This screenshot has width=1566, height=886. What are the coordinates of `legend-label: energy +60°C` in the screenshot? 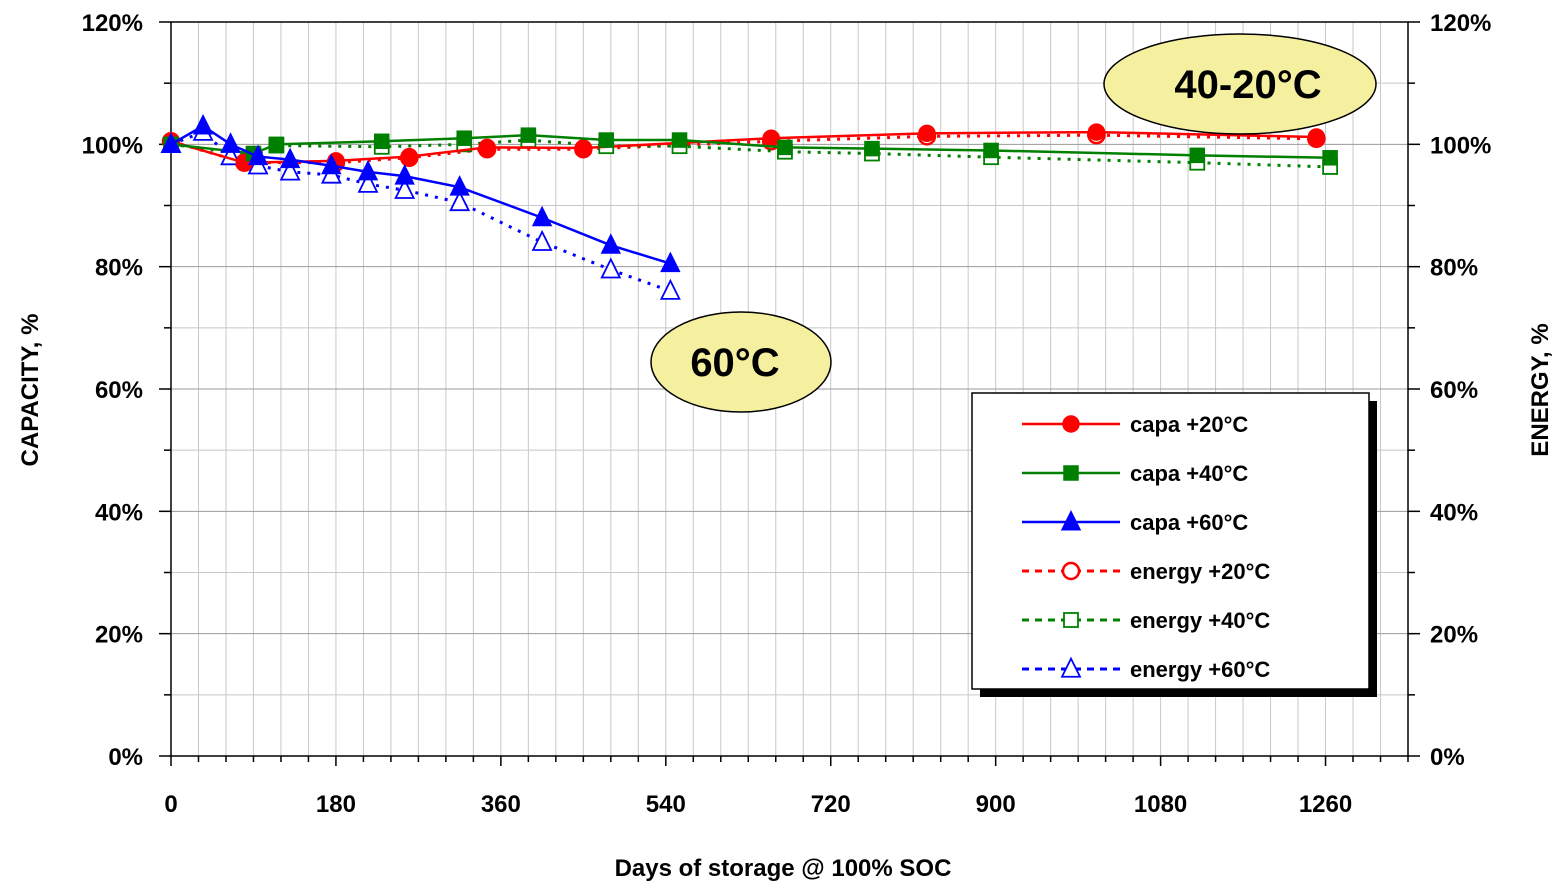 It's located at (1200, 669).